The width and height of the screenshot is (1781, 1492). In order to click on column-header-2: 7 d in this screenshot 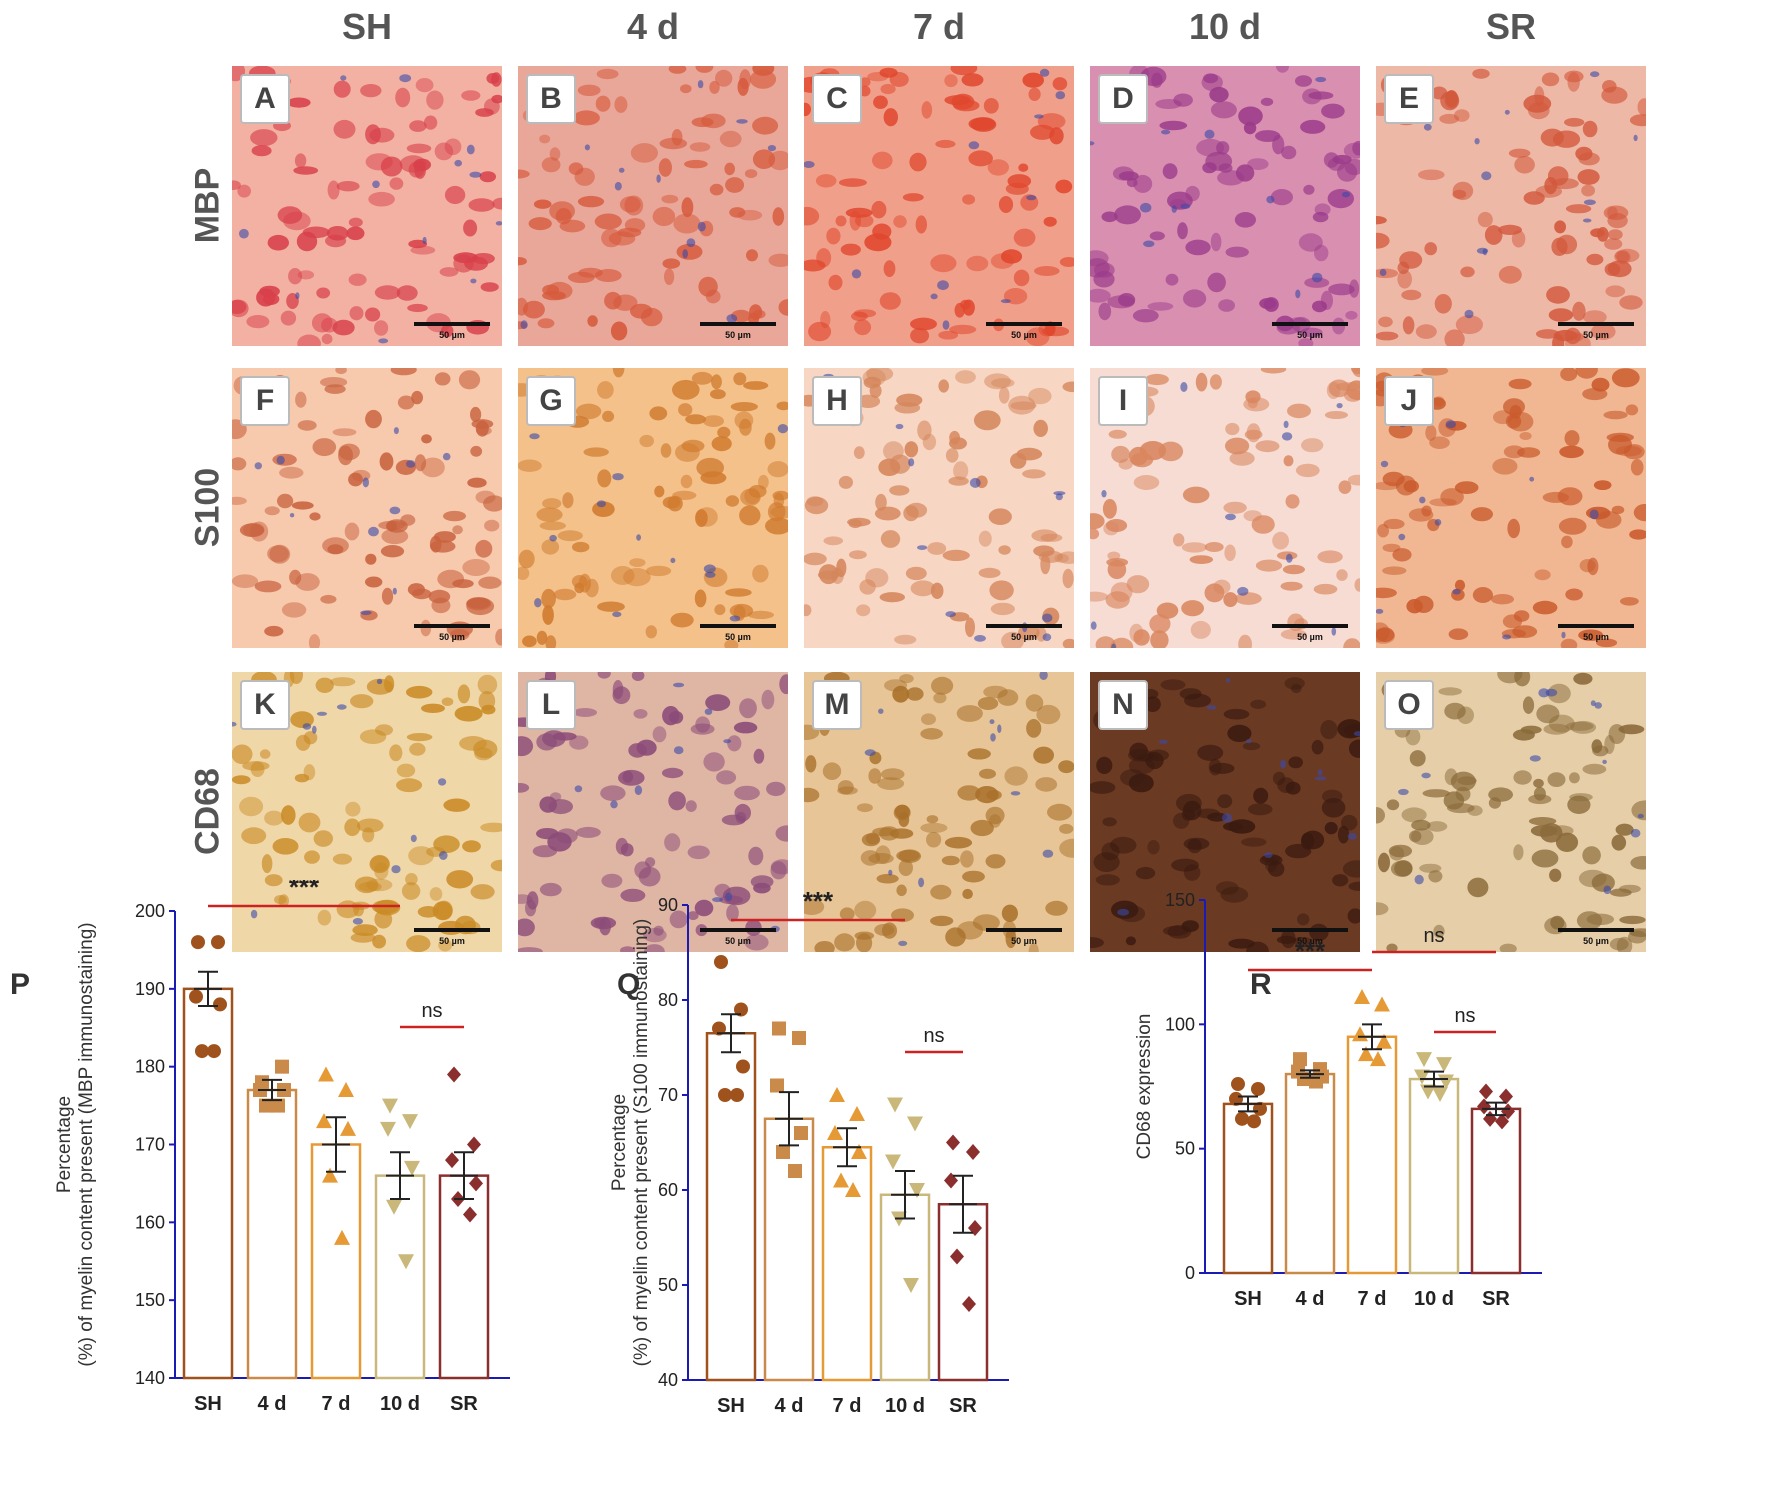, I will do `click(938, 26)`.